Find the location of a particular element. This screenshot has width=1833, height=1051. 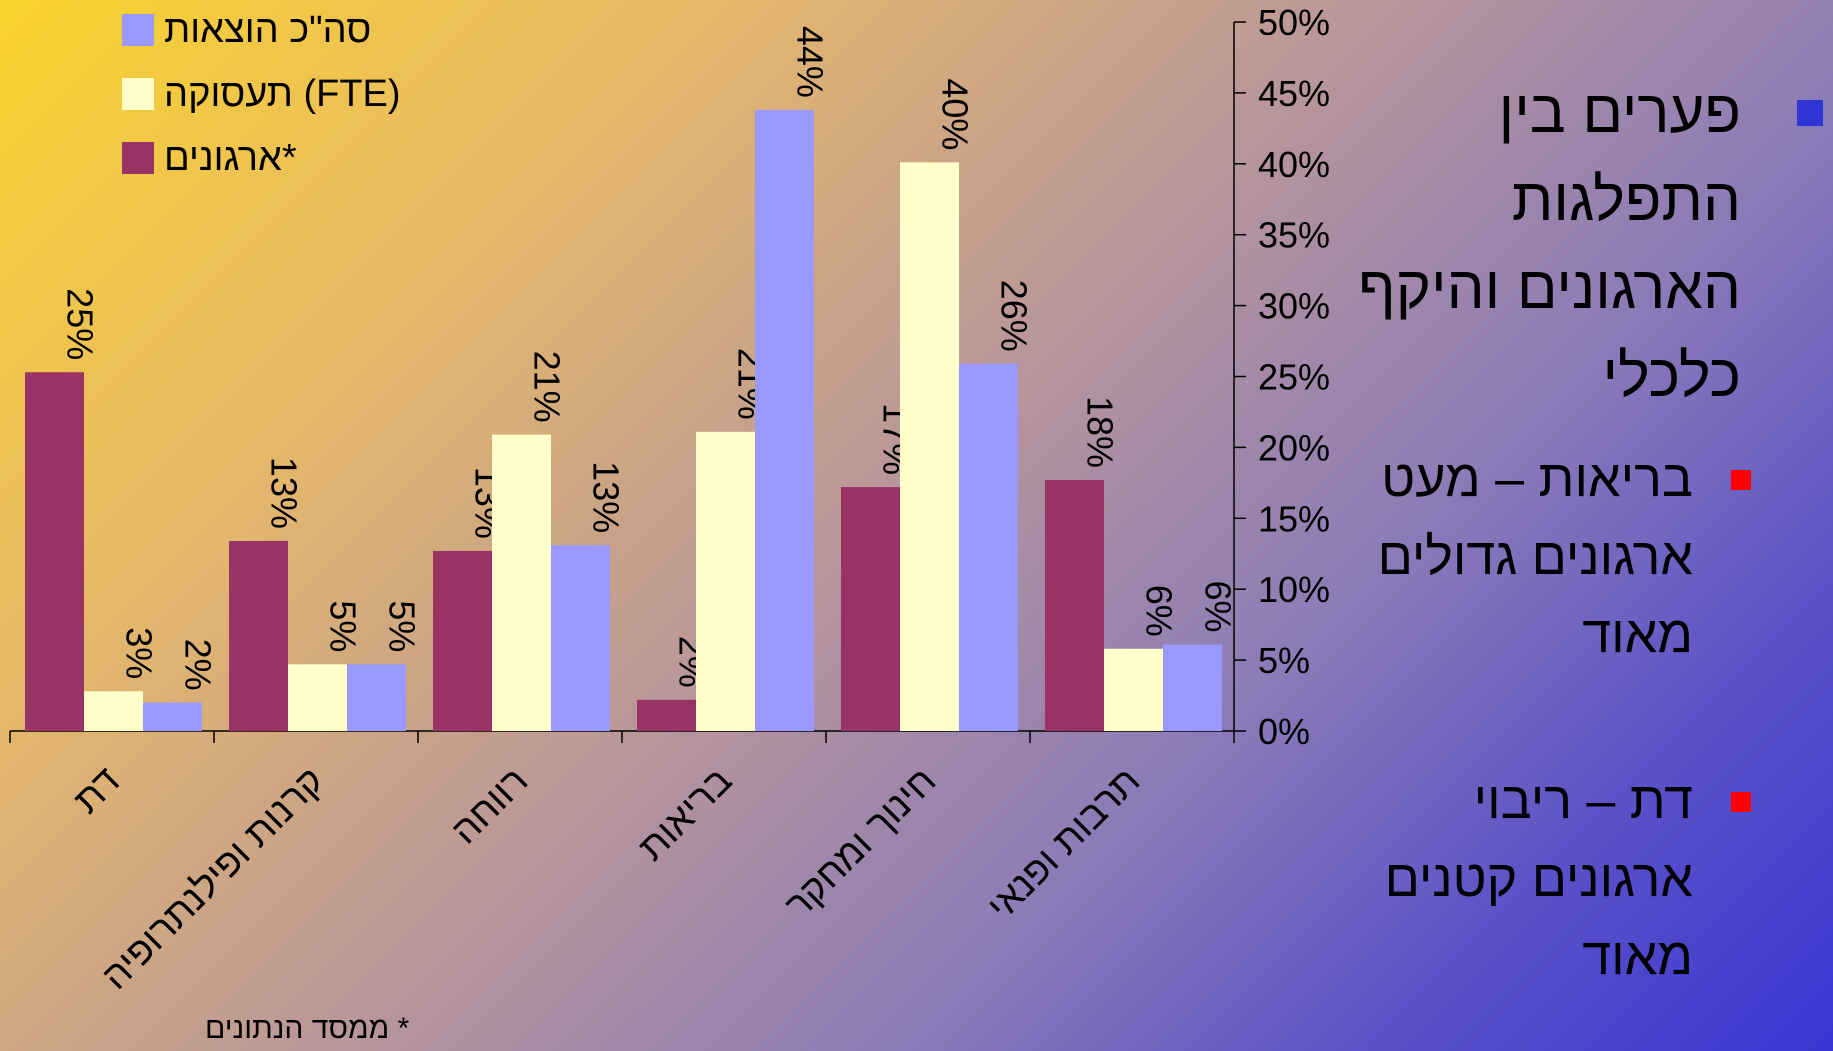

footnote: * ממסד הנתונים is located at coordinates (307, 1028).